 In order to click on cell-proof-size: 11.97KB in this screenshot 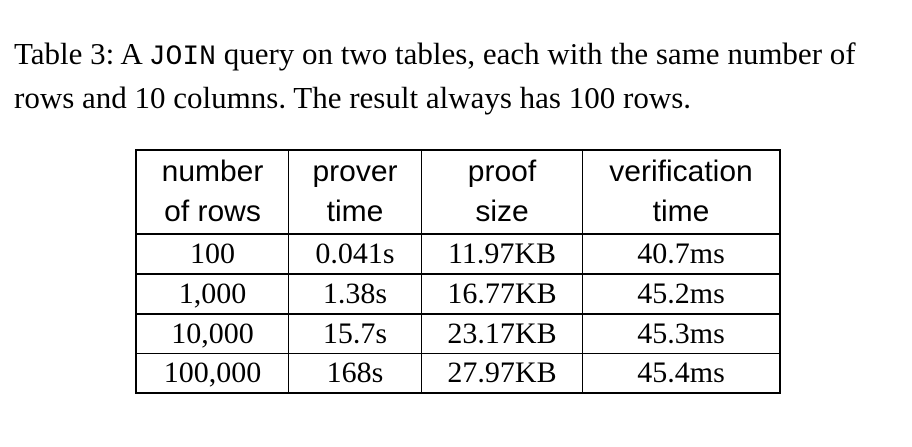, I will do `click(502, 254)`.